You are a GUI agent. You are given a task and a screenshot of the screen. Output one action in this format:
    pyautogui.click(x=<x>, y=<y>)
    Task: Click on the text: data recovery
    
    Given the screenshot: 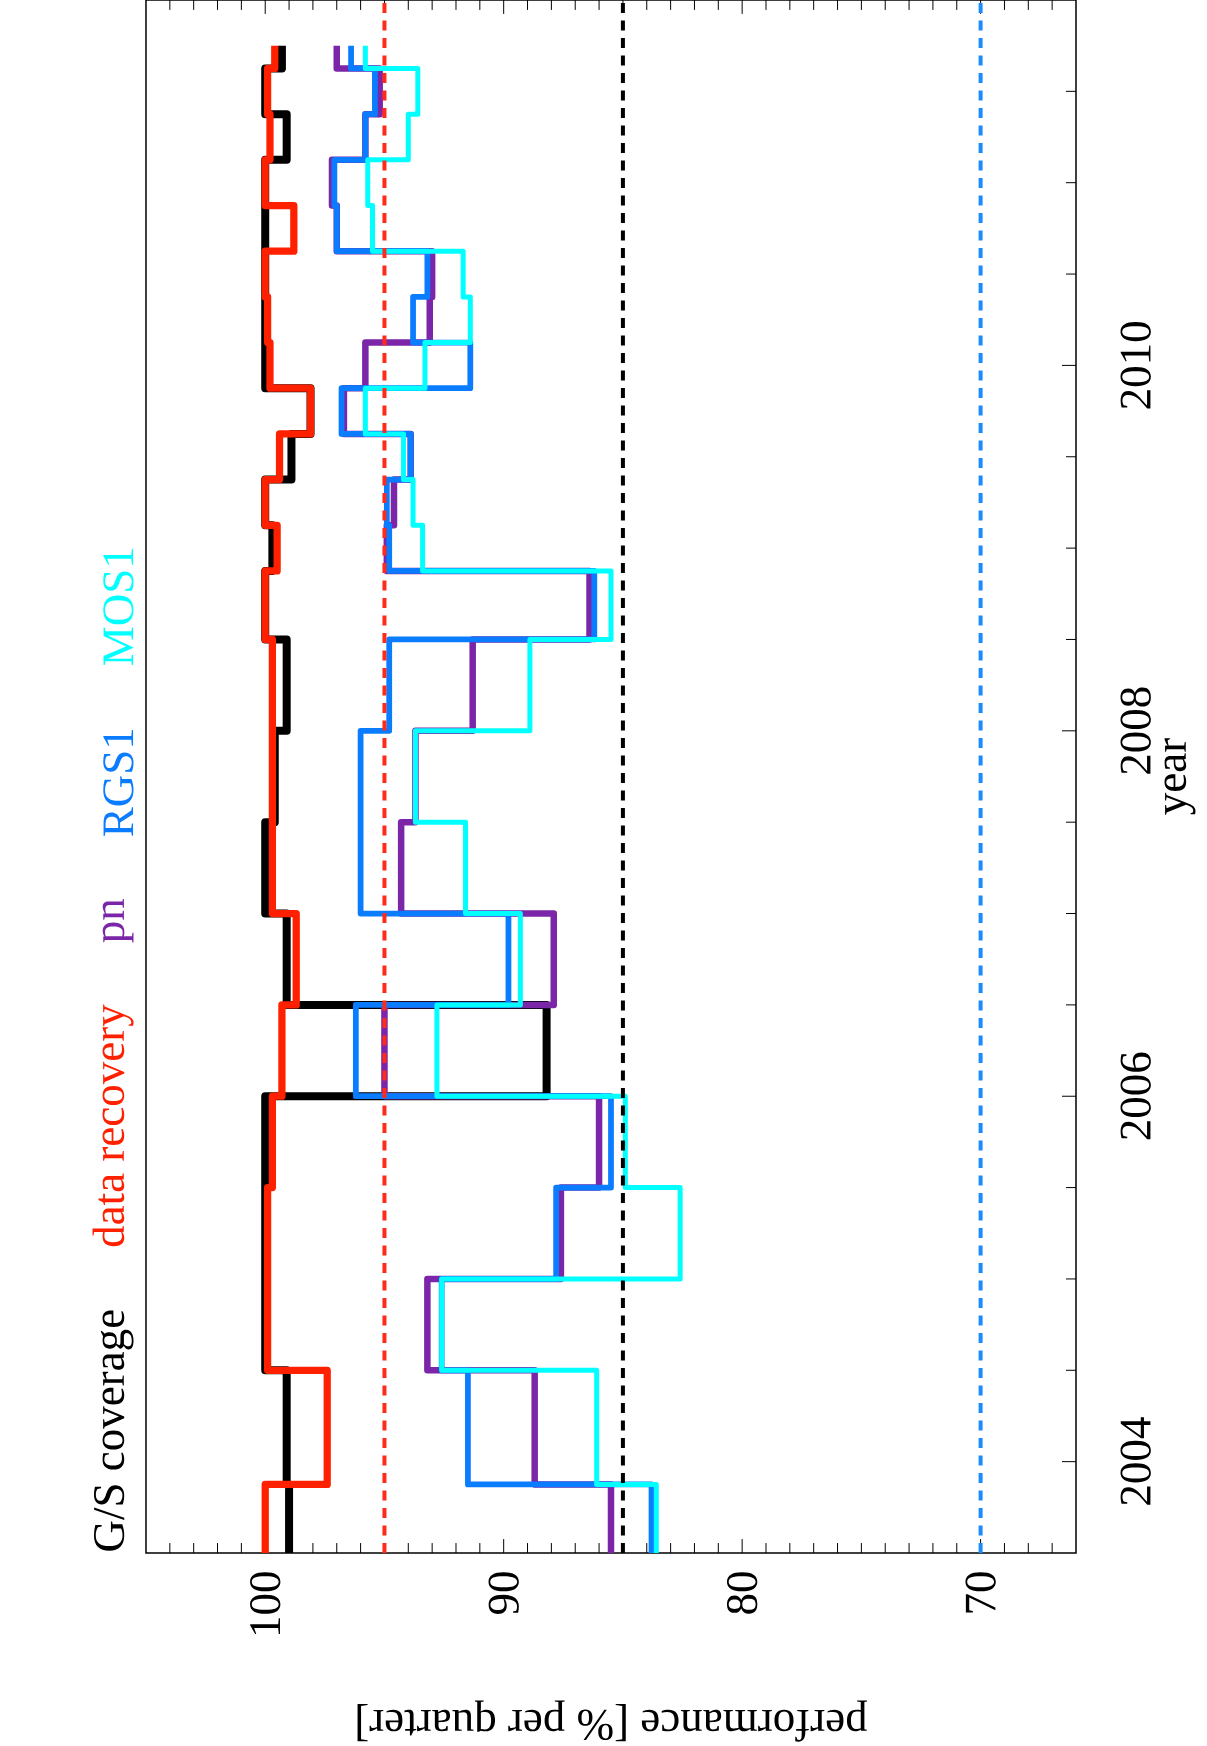 What is the action you would take?
    pyautogui.click(x=113, y=1125)
    